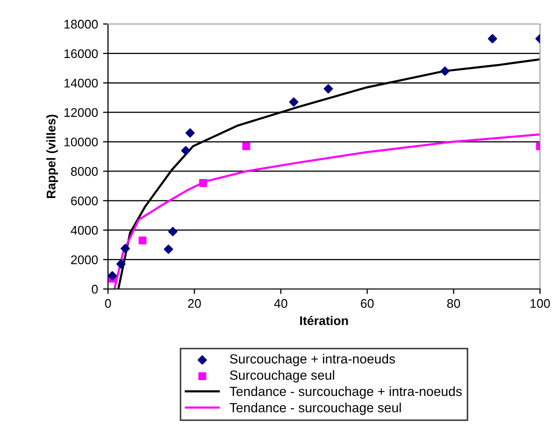 This screenshot has height=448, width=558. Describe the element at coordinates (282, 376) in the screenshot. I see `legend-label: Surcouchage seul` at that location.